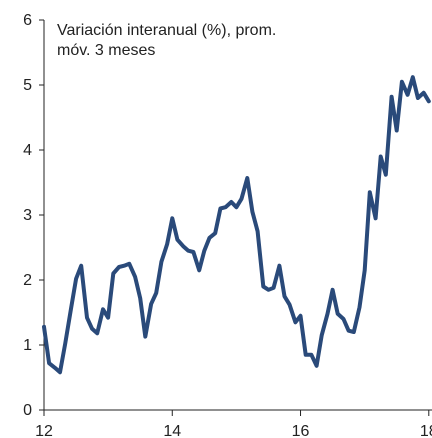  Describe the element at coordinates (27, 280) in the screenshot. I see `y-tick-label: 2` at that location.